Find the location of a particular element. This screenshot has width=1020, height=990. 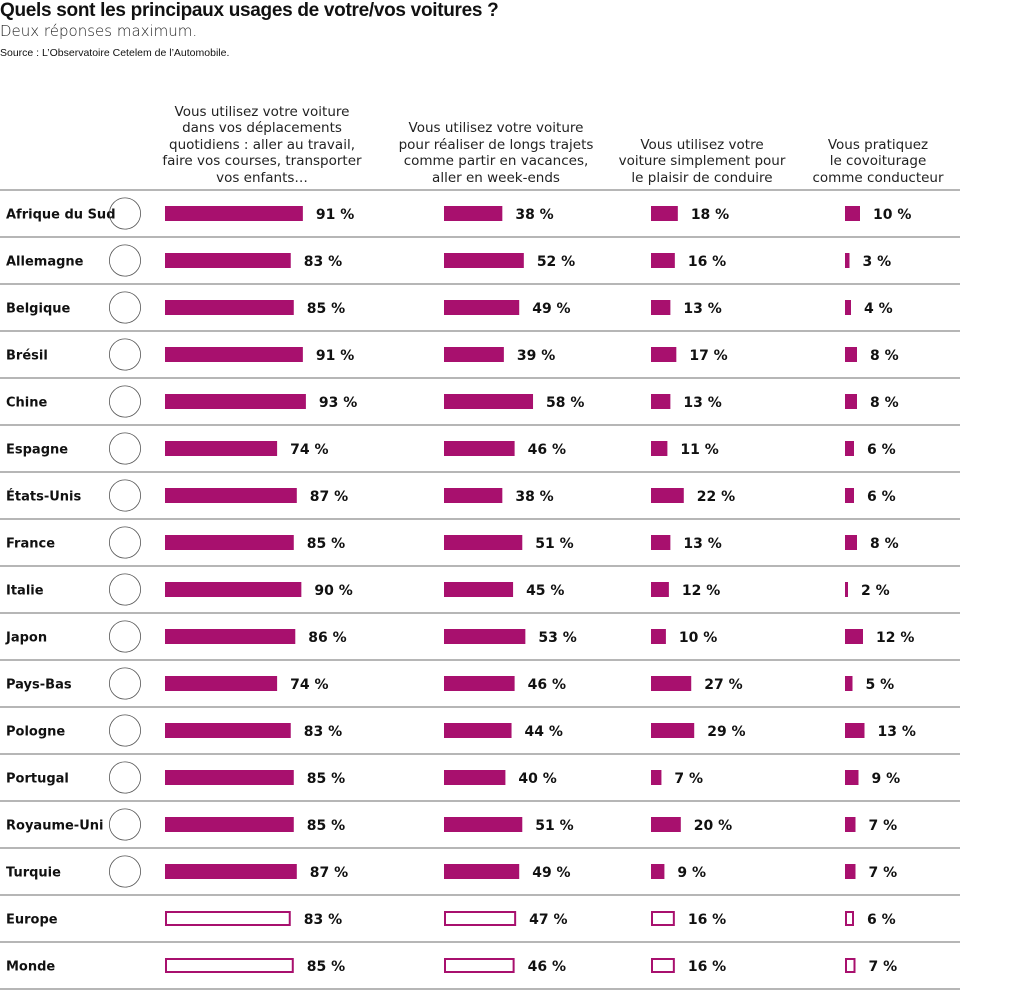

table-row: Italie 90 % 45 % 12 % 2 % is located at coordinates (480, 593).